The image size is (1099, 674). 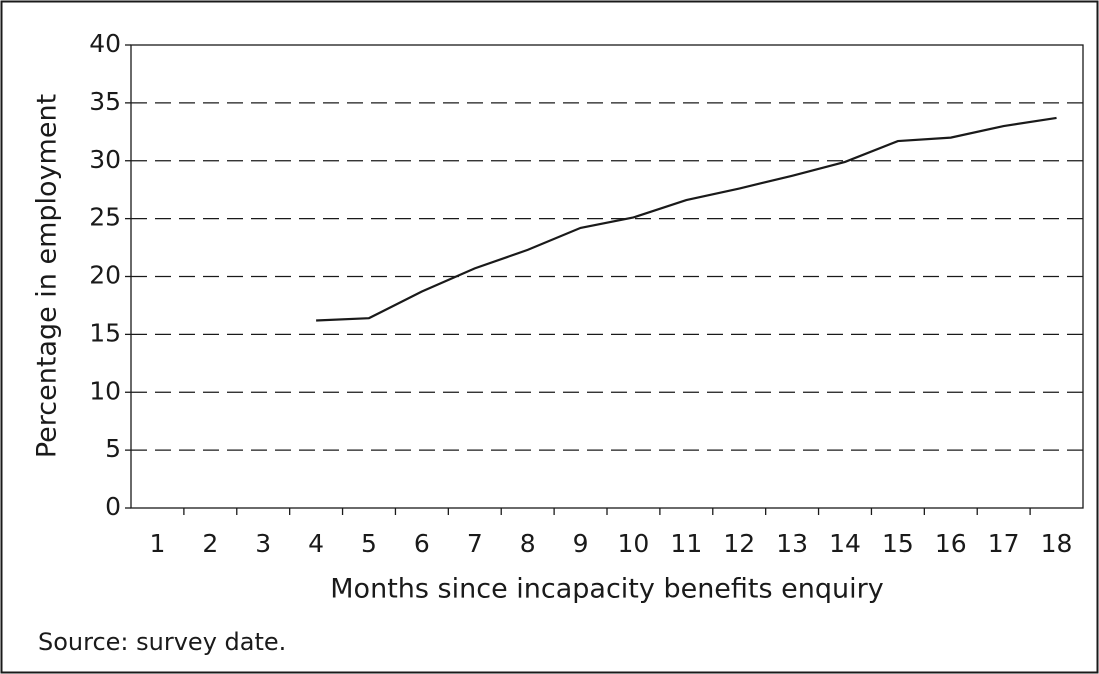 What do you see at coordinates (792, 543) in the screenshot?
I see `x-tick-label: 13` at bounding box center [792, 543].